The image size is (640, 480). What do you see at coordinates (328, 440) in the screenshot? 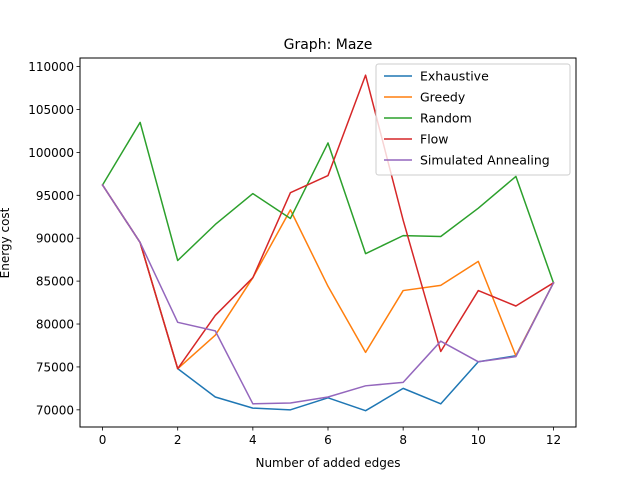
I see `x-tick-label: 6` at bounding box center [328, 440].